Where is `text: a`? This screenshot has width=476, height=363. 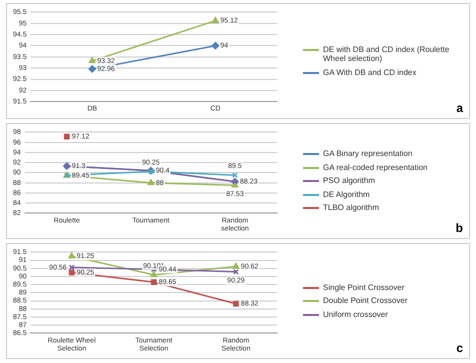
text: a is located at coordinates (459, 108).